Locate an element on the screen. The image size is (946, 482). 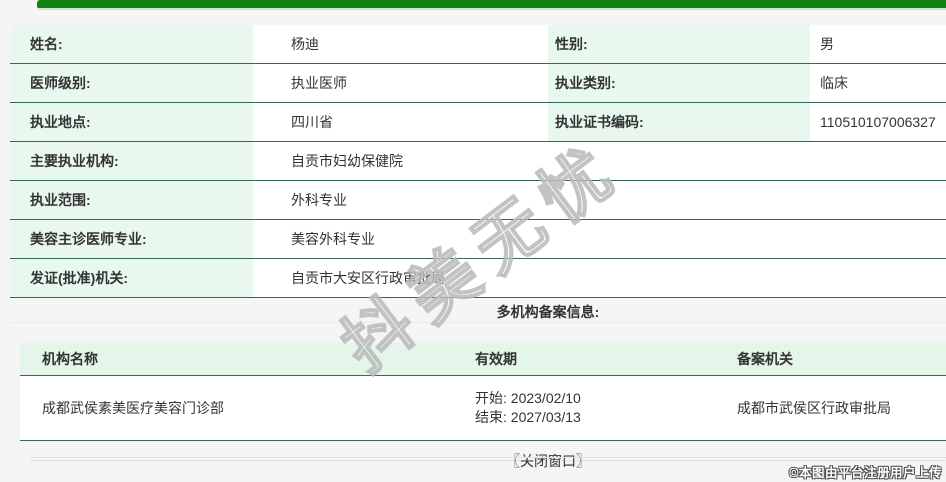
info-row-main-org: 主要执业机构: 自贡市妇幼保健院 is located at coordinates (478, 161).